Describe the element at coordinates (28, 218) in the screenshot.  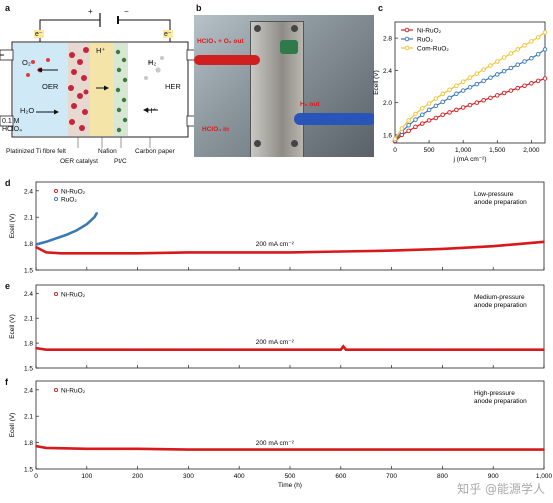
I see `y-tick-label: 2.1` at that location.